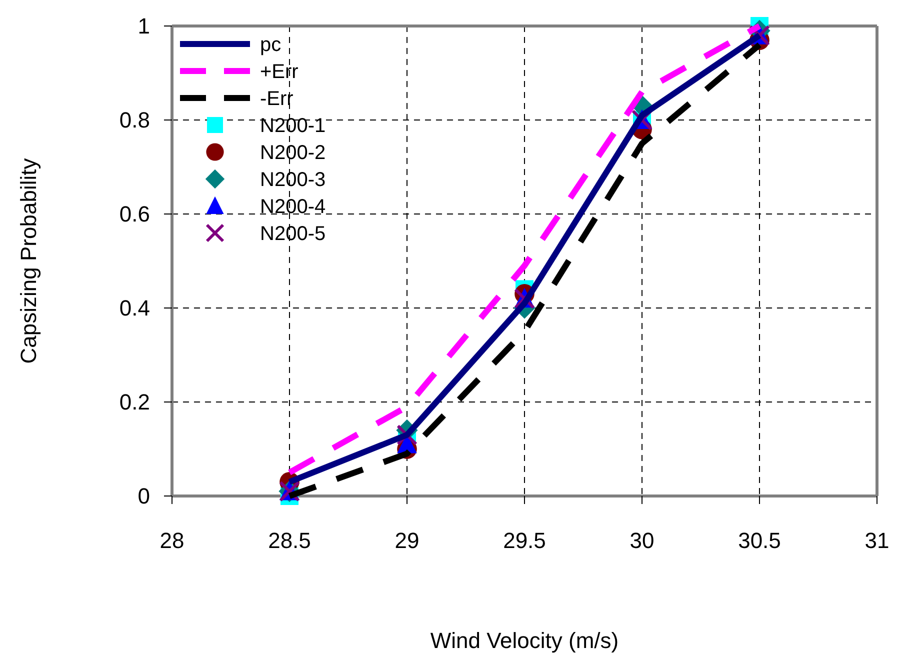 The width and height of the screenshot is (907, 660). Describe the element at coordinates (293, 207) in the screenshot. I see `legend-label: N200-4` at that location.